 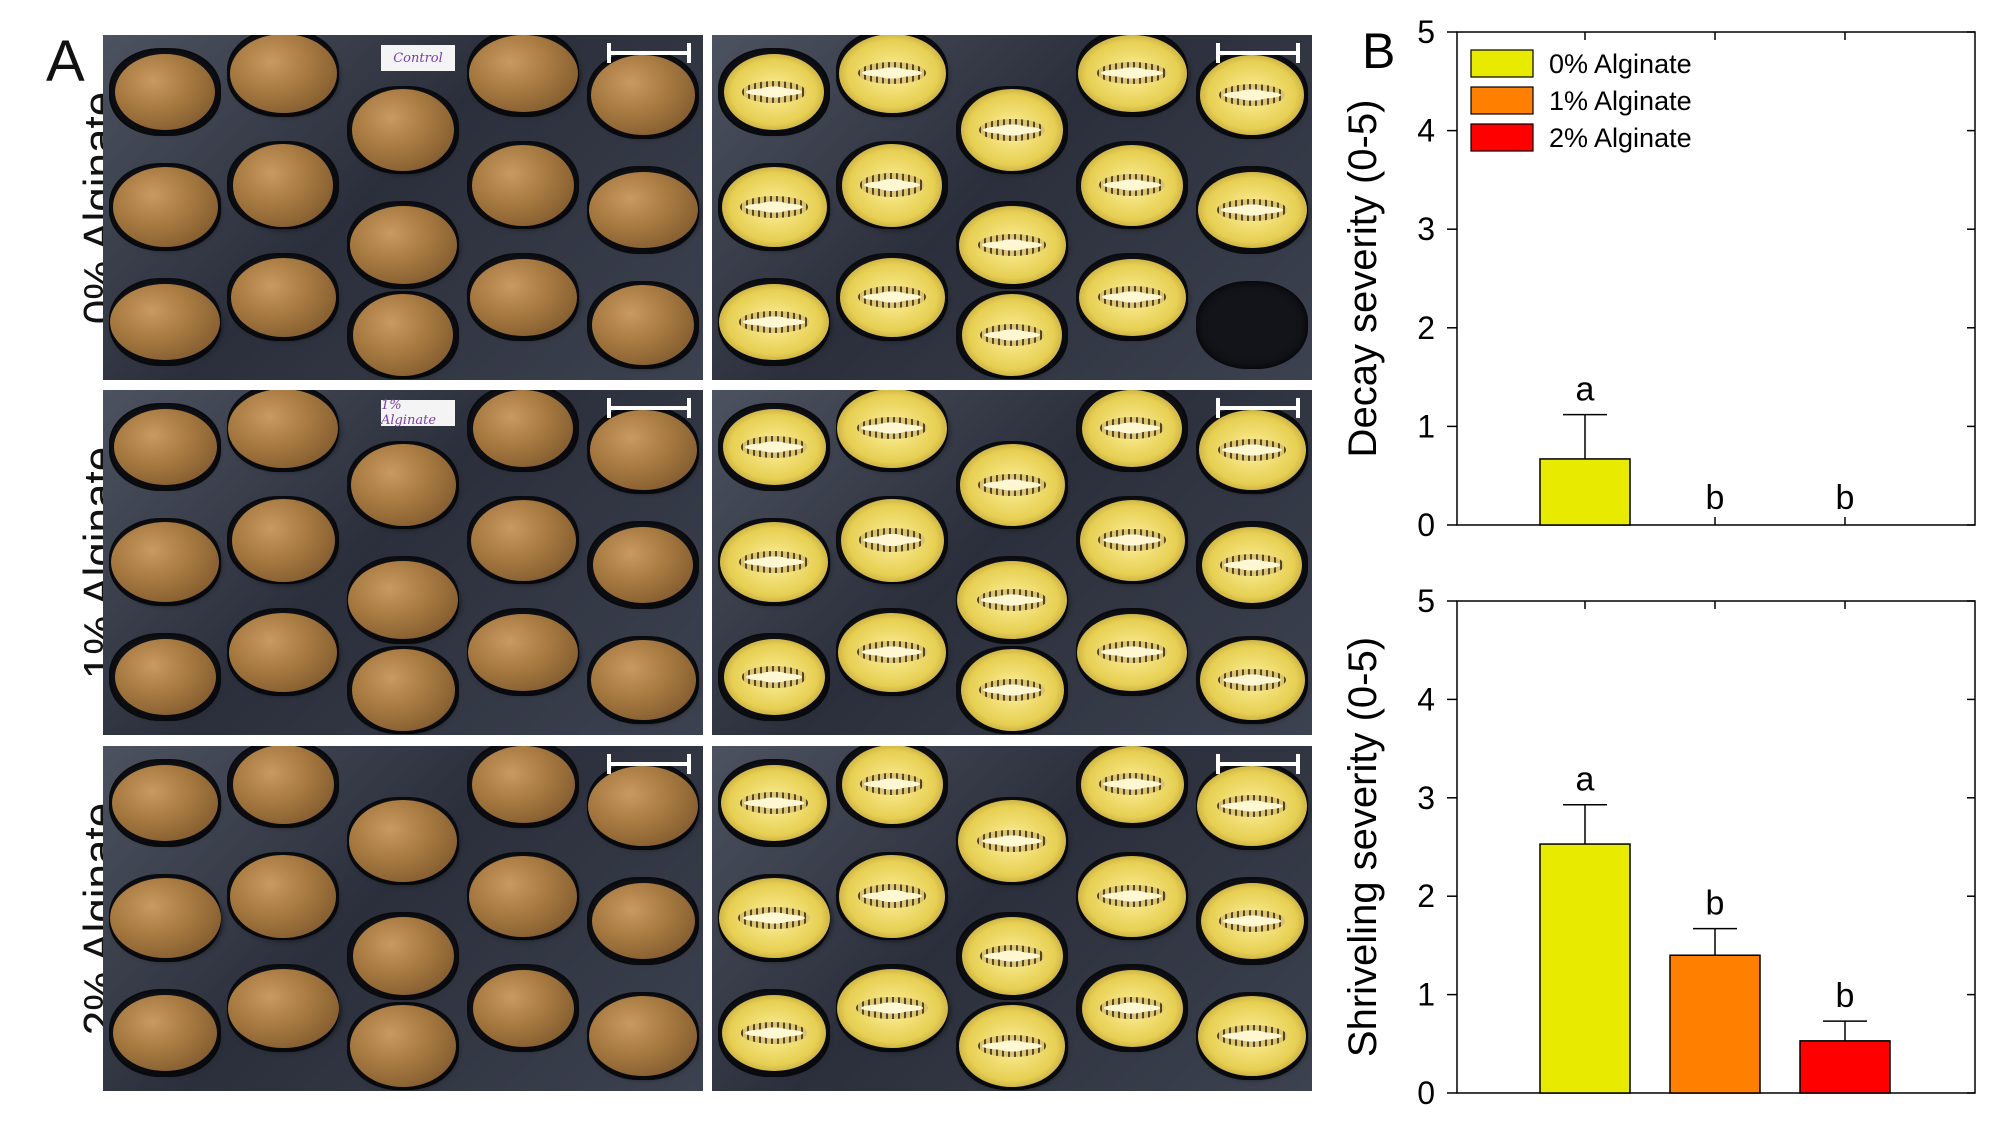 What do you see at coordinates (1426, 131) in the screenshot?
I see `y-tick-label: 4` at bounding box center [1426, 131].